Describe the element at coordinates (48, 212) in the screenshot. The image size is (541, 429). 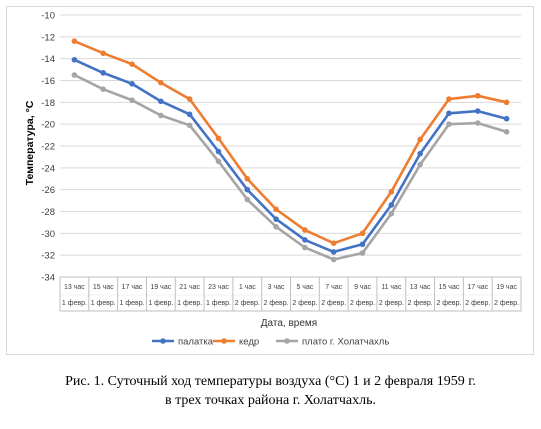
I see `y-tick-label: -28` at that location.